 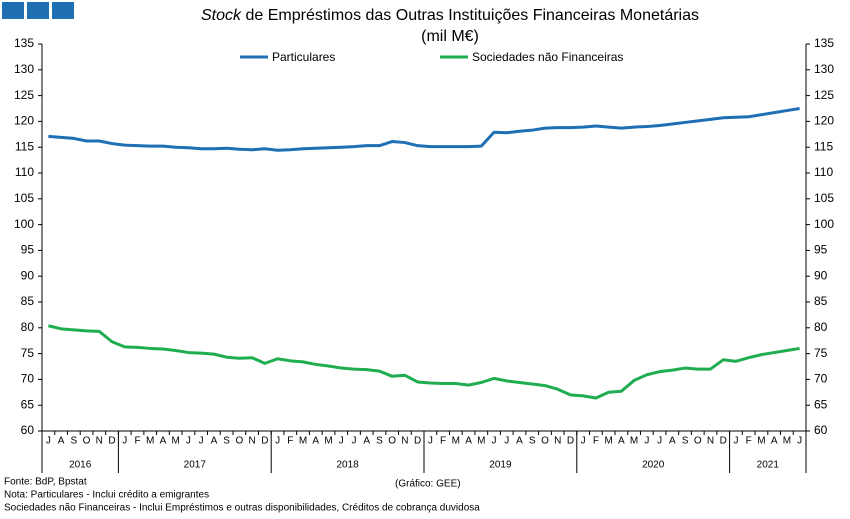 What do you see at coordinates (821, 430) in the screenshot?
I see `y2-tick-label: 60` at bounding box center [821, 430].